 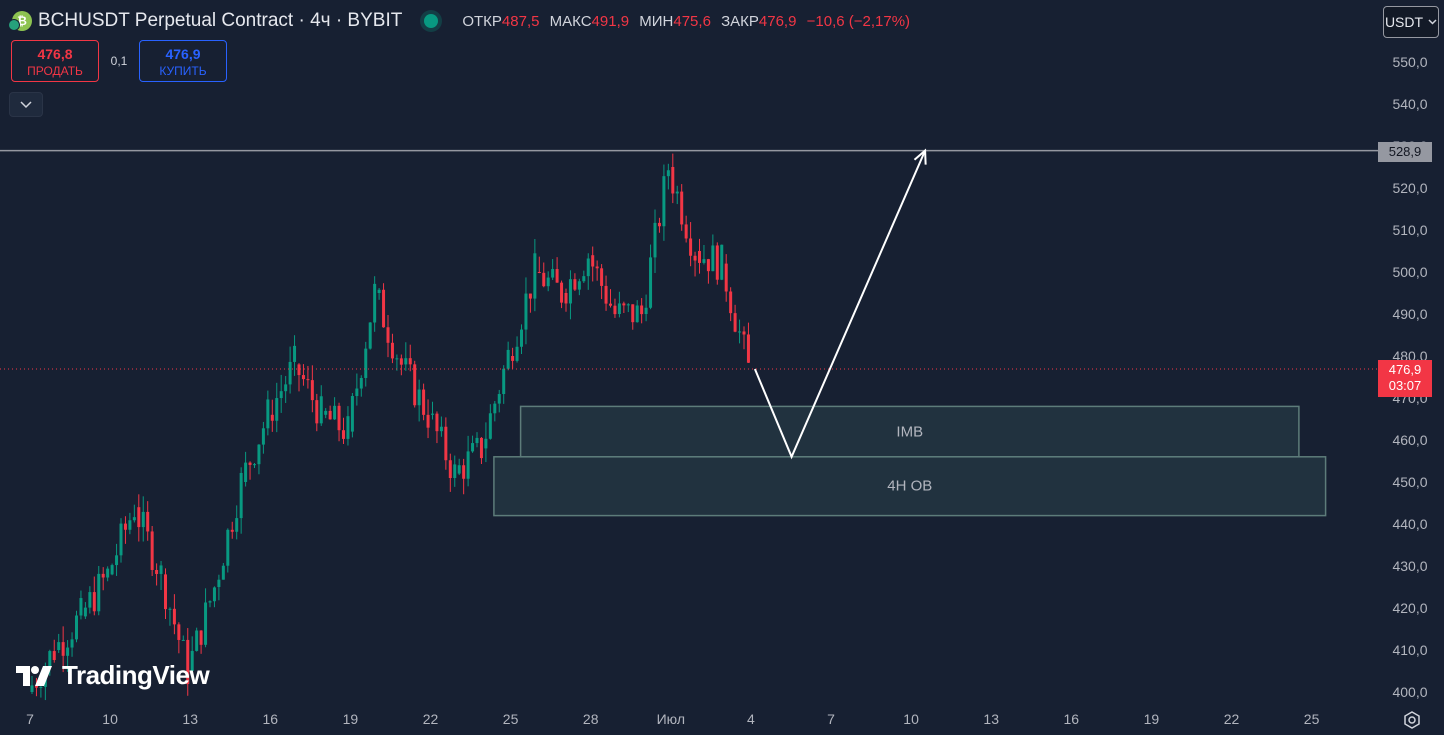 I want to click on symbol-title: BCHUSDT Perpetual Contract · 4ч · BYBIT, so click(x=220, y=20).